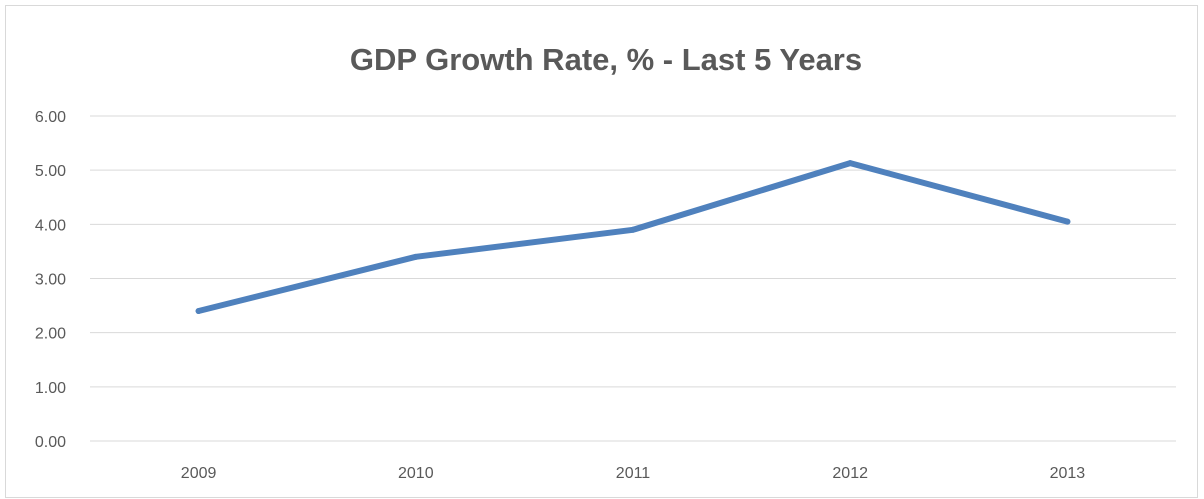  Describe the element at coordinates (1067, 221) in the screenshot. I see `data-point-2013` at that location.